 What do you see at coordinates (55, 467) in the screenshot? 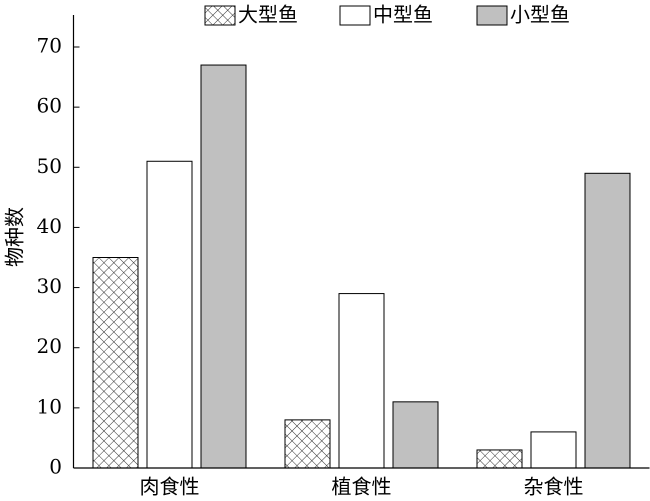
I see `y-tick-label: 0` at bounding box center [55, 467].